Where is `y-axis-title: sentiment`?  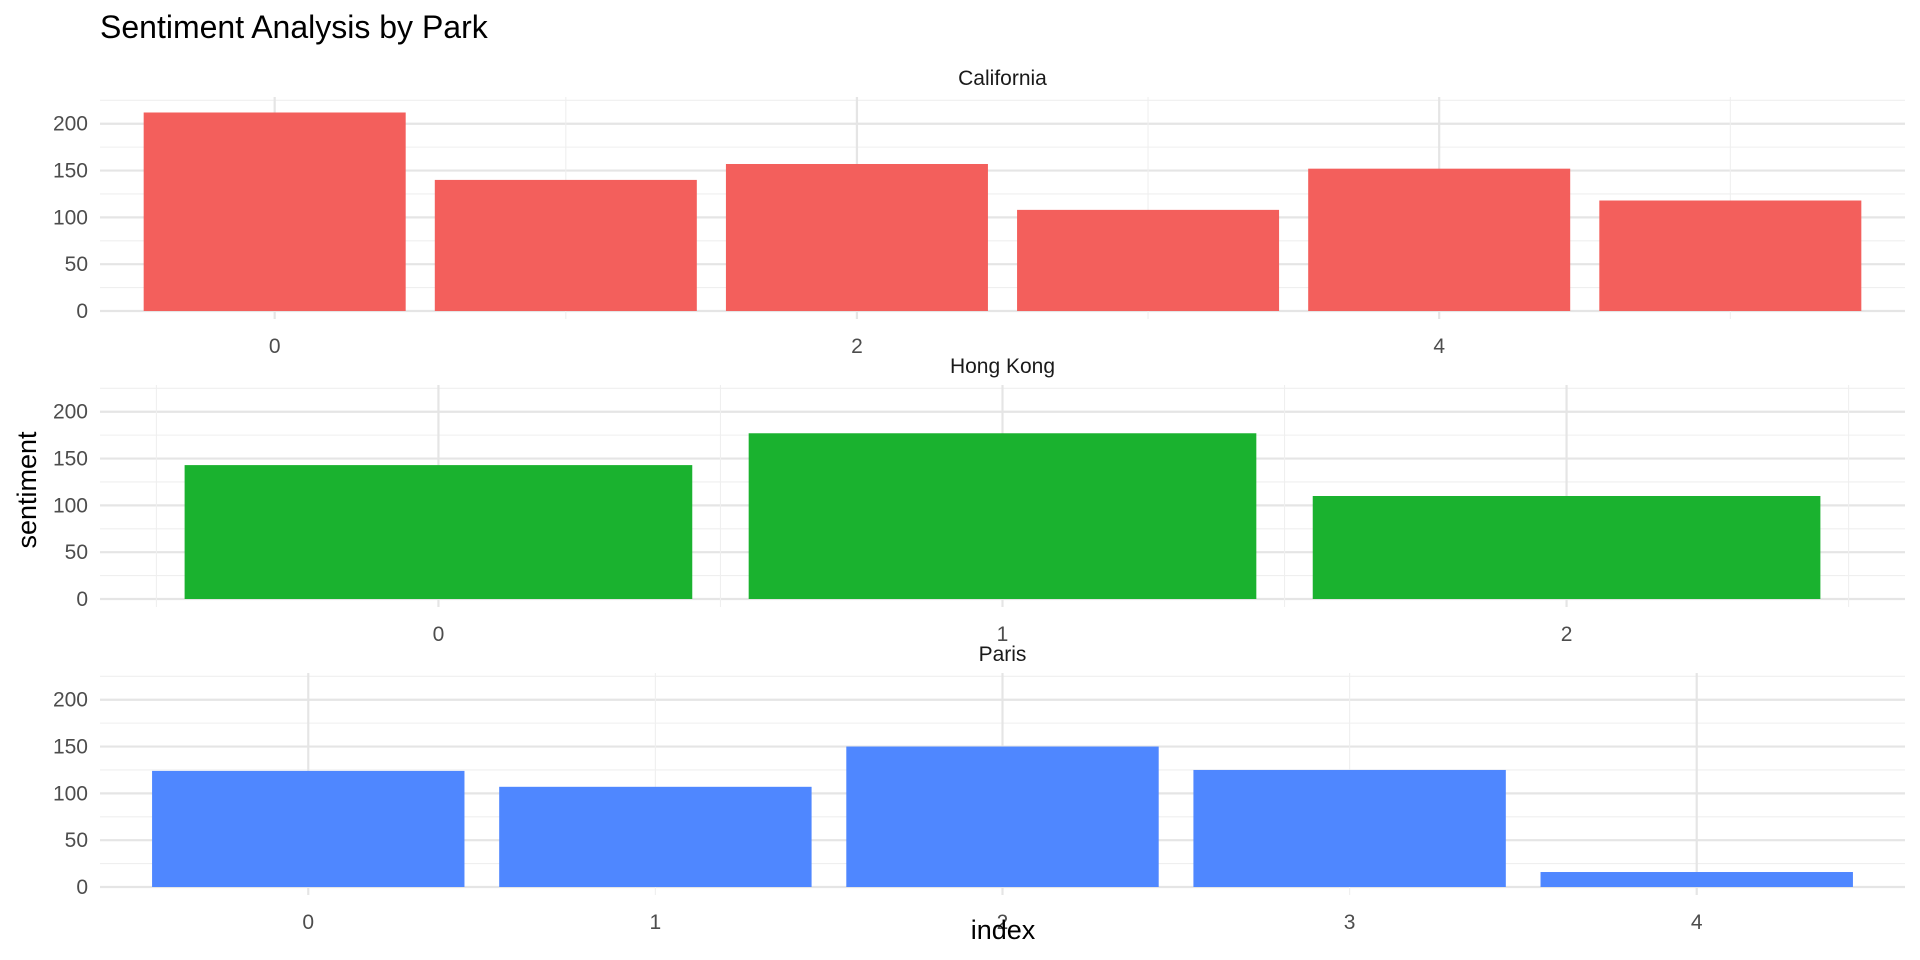
y-axis-title: sentiment is located at coordinates (27, 490).